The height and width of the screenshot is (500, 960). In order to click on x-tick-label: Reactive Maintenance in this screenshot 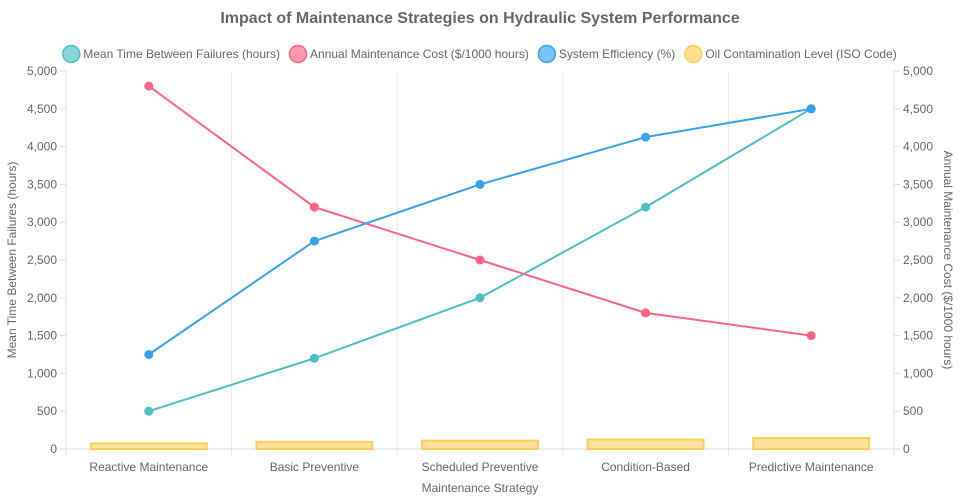, I will do `click(148, 467)`.